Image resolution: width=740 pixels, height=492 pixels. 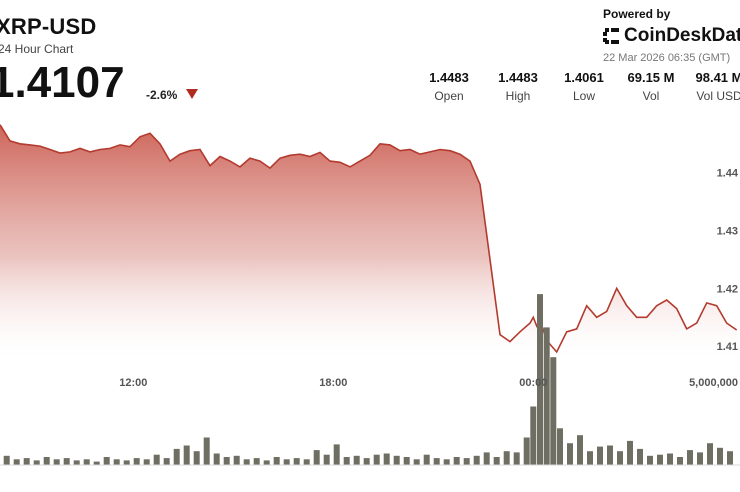 What do you see at coordinates (727, 347) in the screenshot?
I see `y-tick-label: 1.41` at bounding box center [727, 347].